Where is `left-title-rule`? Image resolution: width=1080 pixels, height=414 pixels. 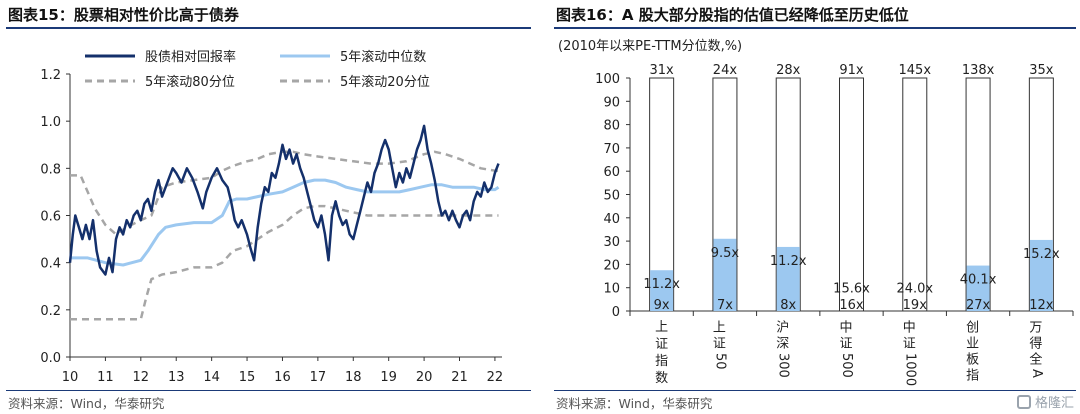 left-title-rule is located at coordinates (268, 28).